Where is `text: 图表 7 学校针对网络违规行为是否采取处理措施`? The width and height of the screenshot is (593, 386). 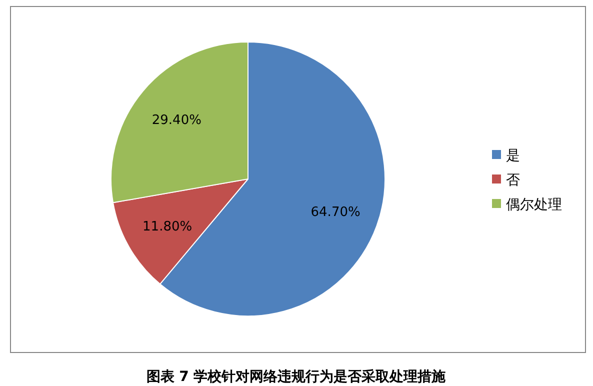 text: 图表 7 学校针对网络违规行为是否采取处理措施 is located at coordinates (296, 377).